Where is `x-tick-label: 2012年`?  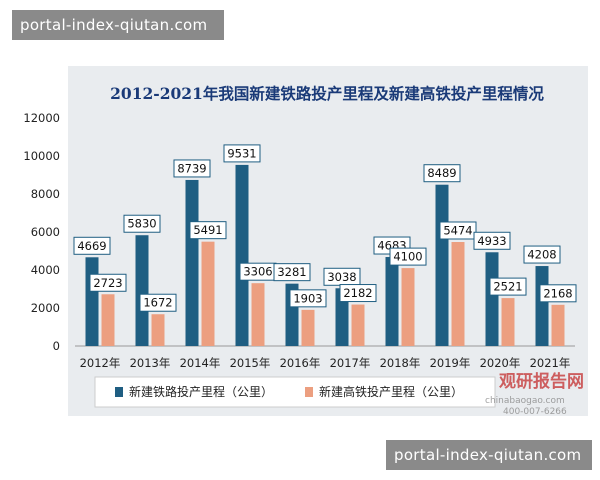
x-tick-label: 2012年 is located at coordinates (100, 363).